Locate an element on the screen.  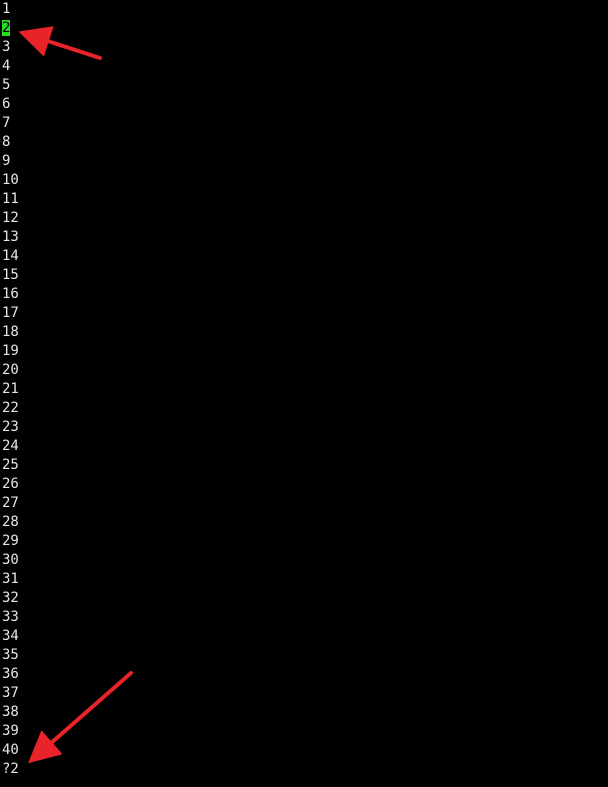
terminal-line: 16 is located at coordinates (10, 294).